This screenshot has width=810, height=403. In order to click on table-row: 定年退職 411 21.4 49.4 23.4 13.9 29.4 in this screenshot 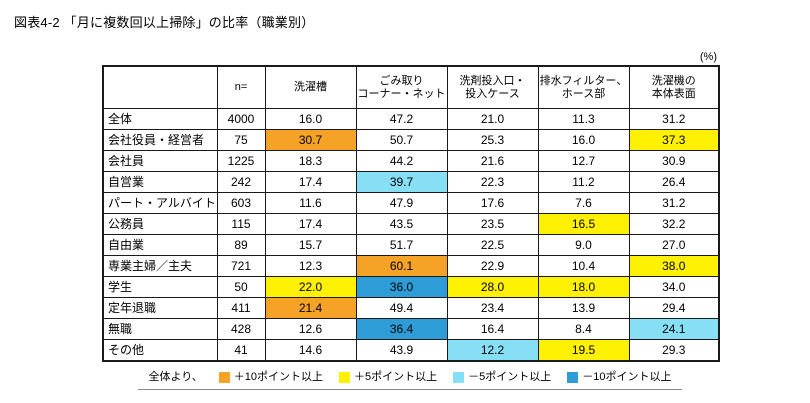, I will do `click(411, 308)`.